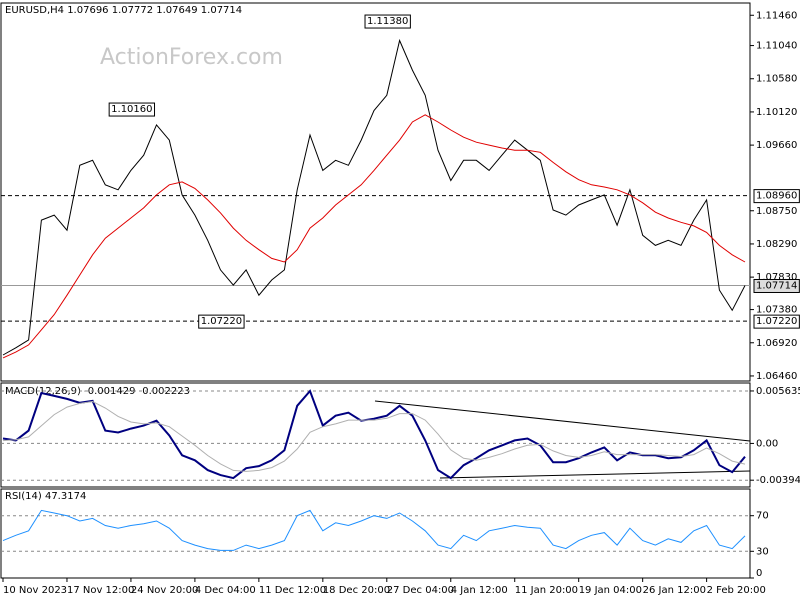  Describe the element at coordinates (776, 244) in the screenshot. I see `y-tick-label: 1.08290` at that location.